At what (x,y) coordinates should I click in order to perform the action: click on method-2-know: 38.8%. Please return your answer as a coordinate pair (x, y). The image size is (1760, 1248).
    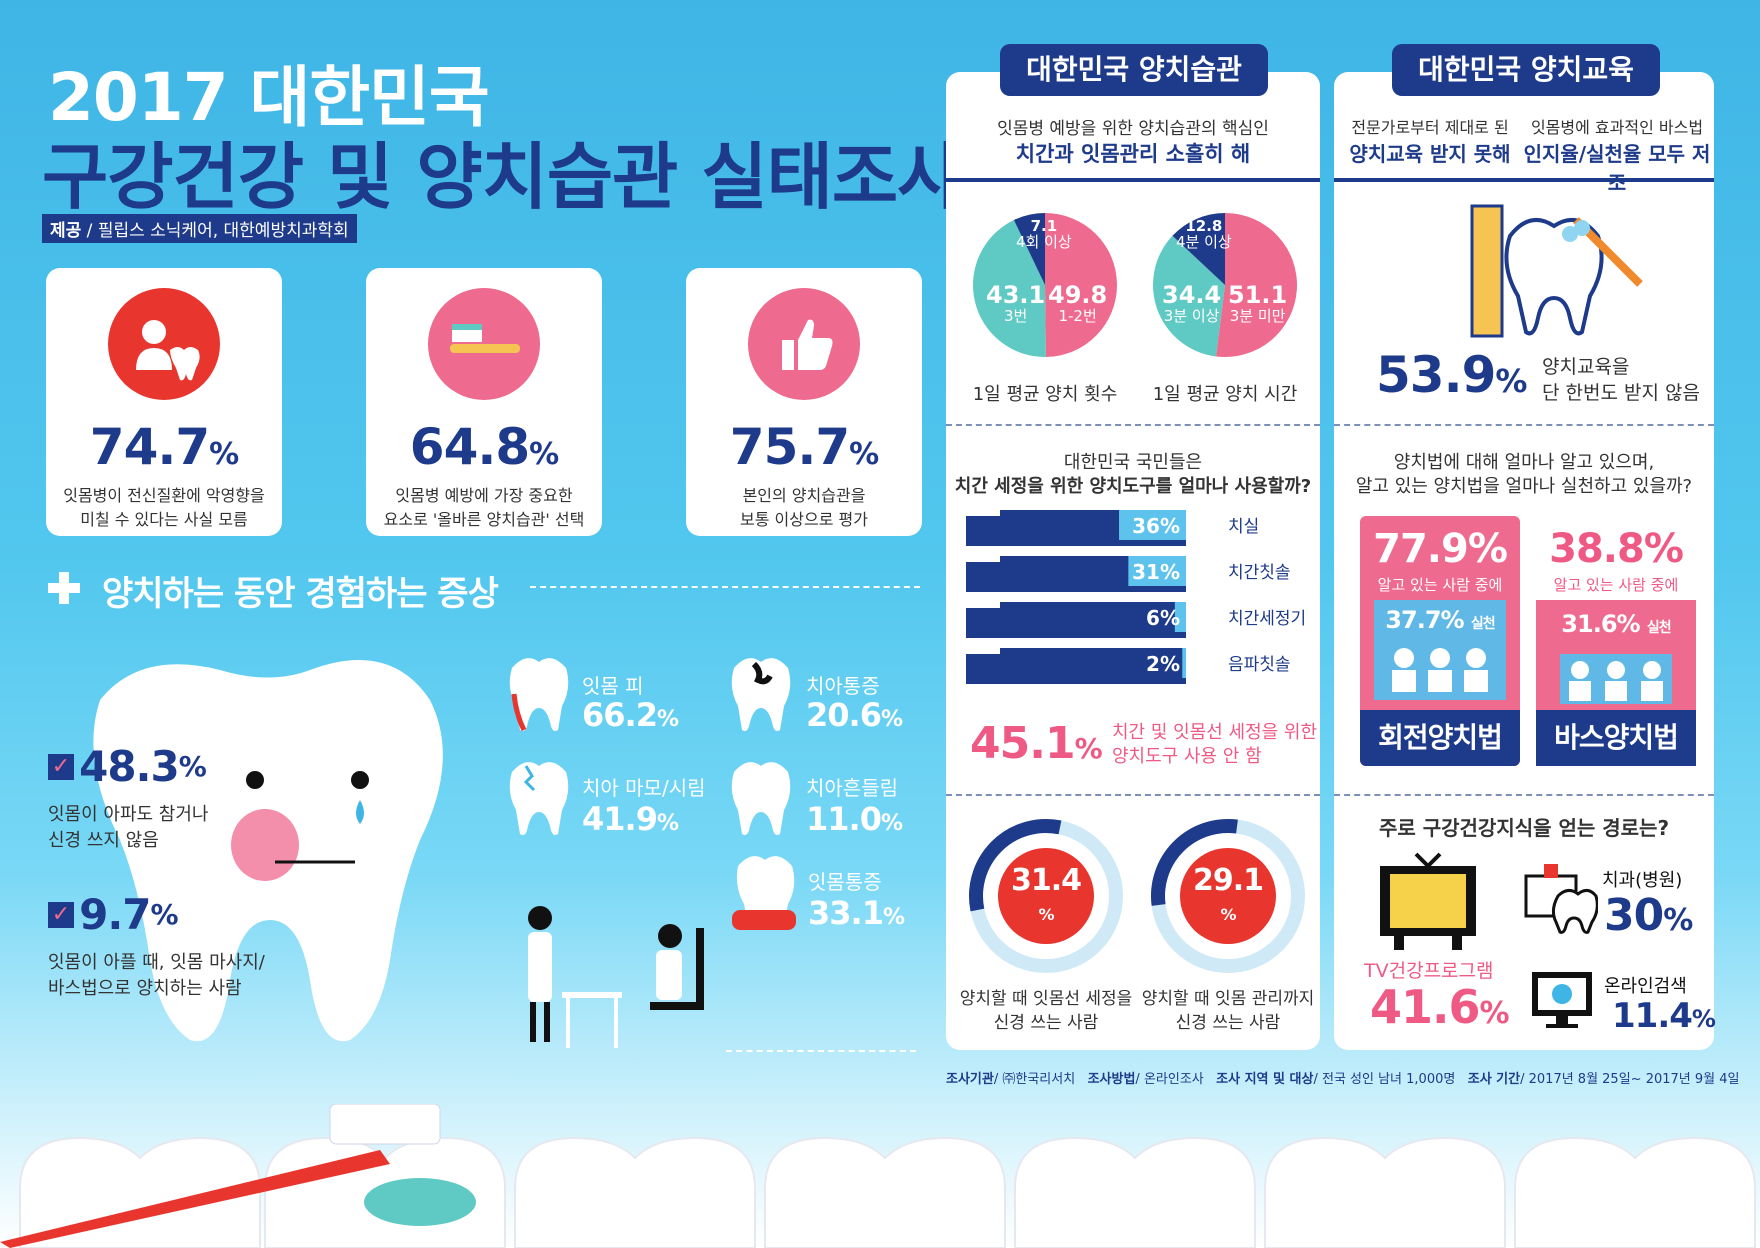
    Looking at the image, I should click on (1616, 549).